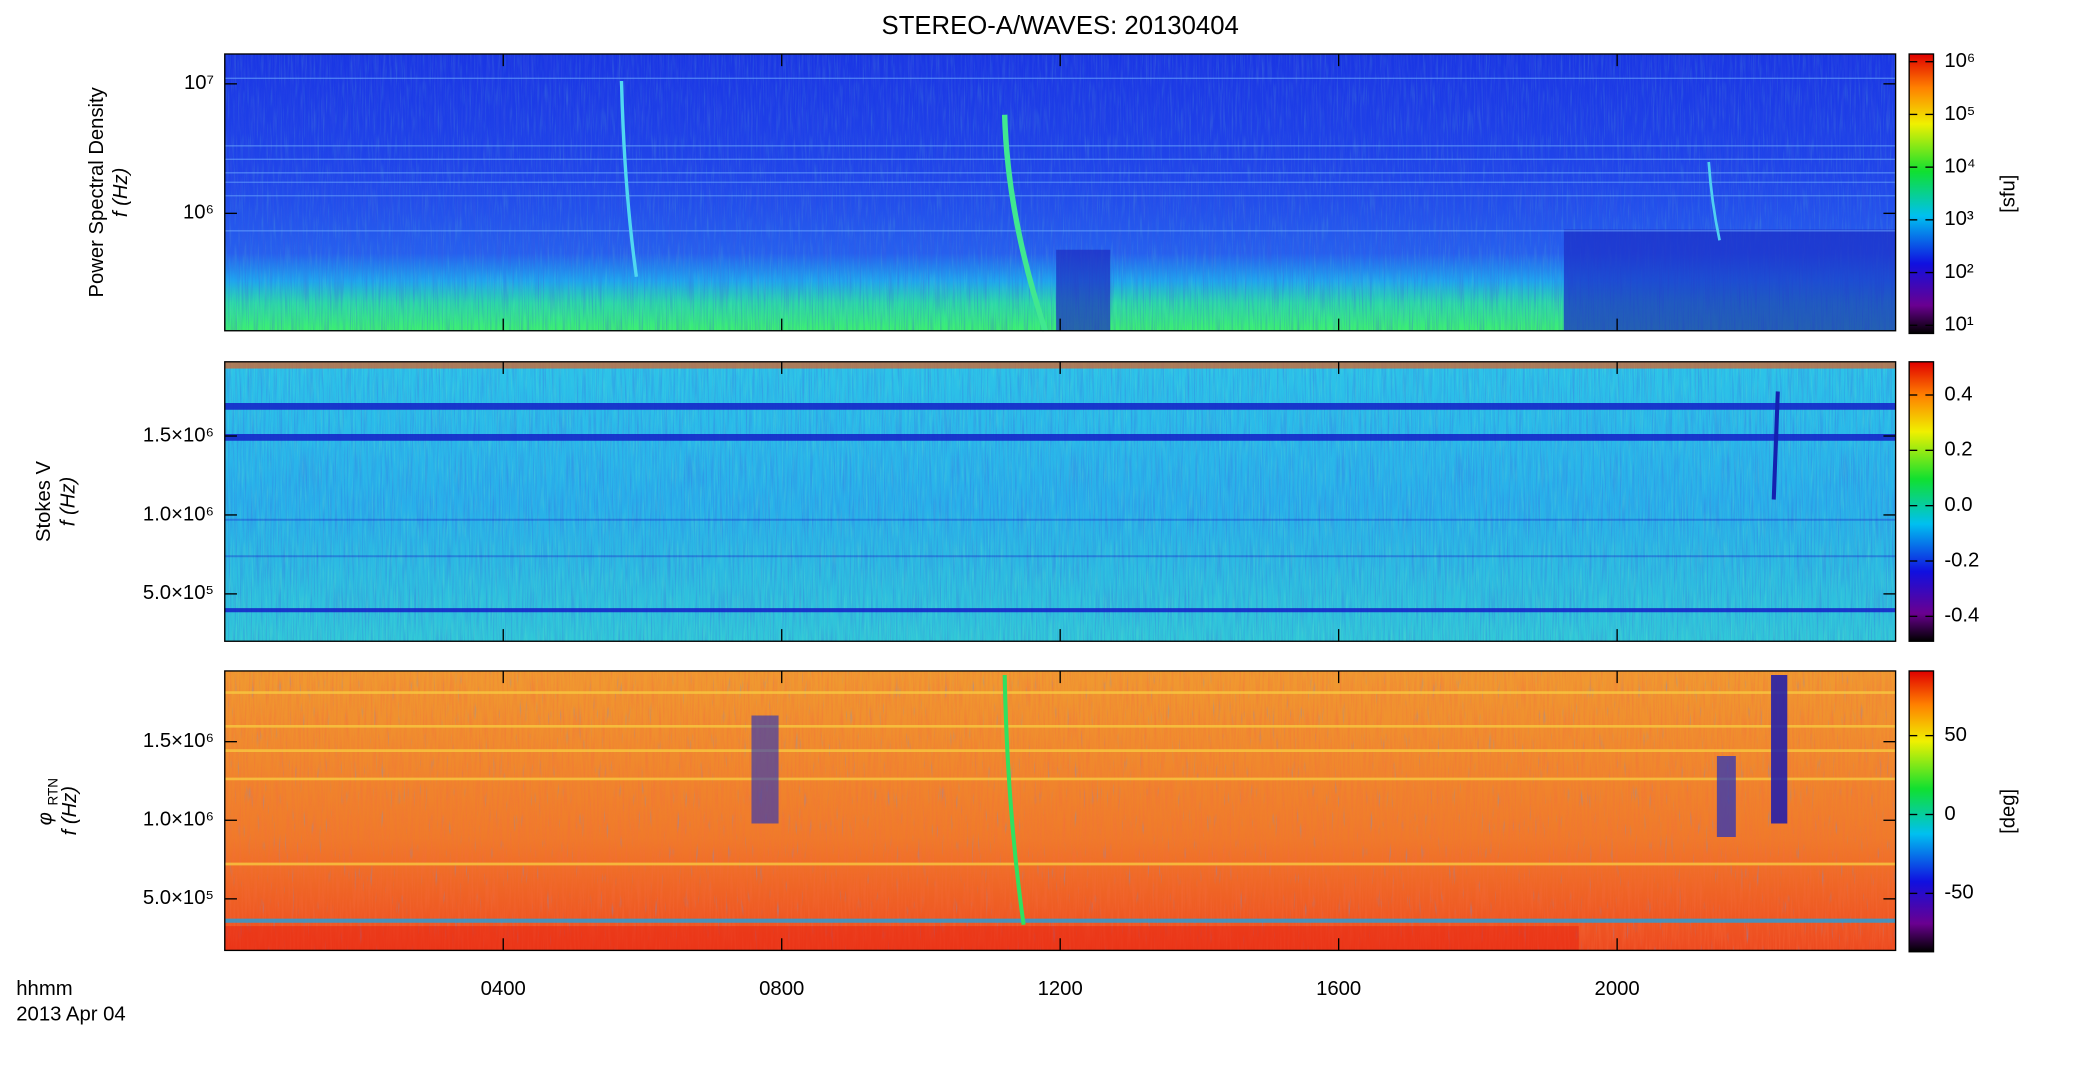 The width and height of the screenshot is (2096, 1080). What do you see at coordinates (1961, 616) in the screenshot?
I see `colorbar-tick-label: -0.4` at bounding box center [1961, 616].